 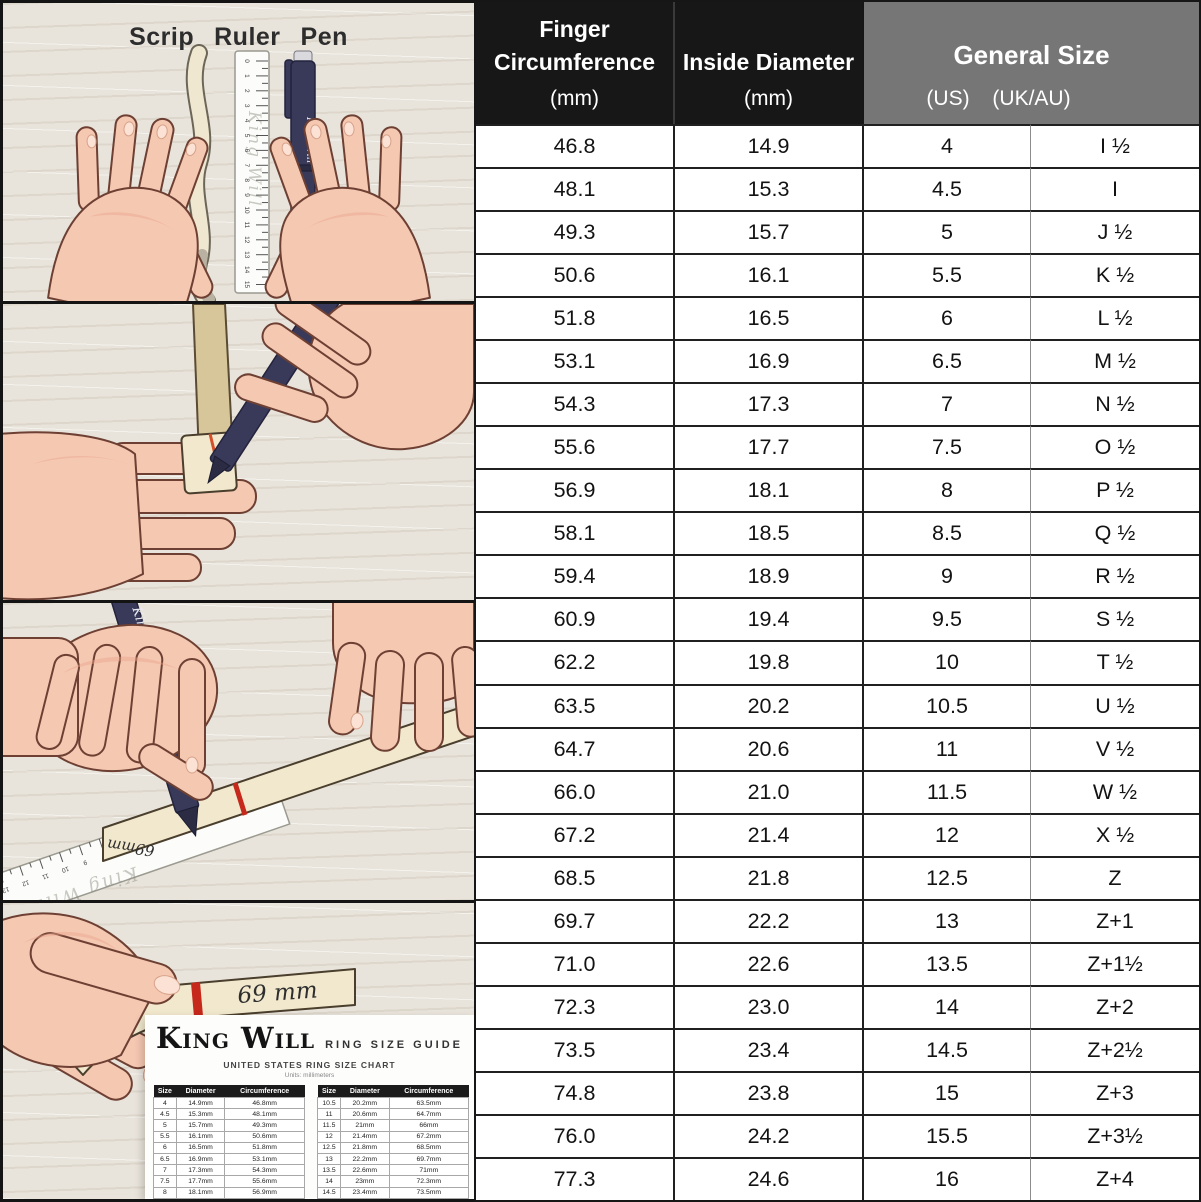 What do you see at coordinates (574, 403) in the screenshot?
I see `cell-circumference: 54.3` at bounding box center [574, 403].